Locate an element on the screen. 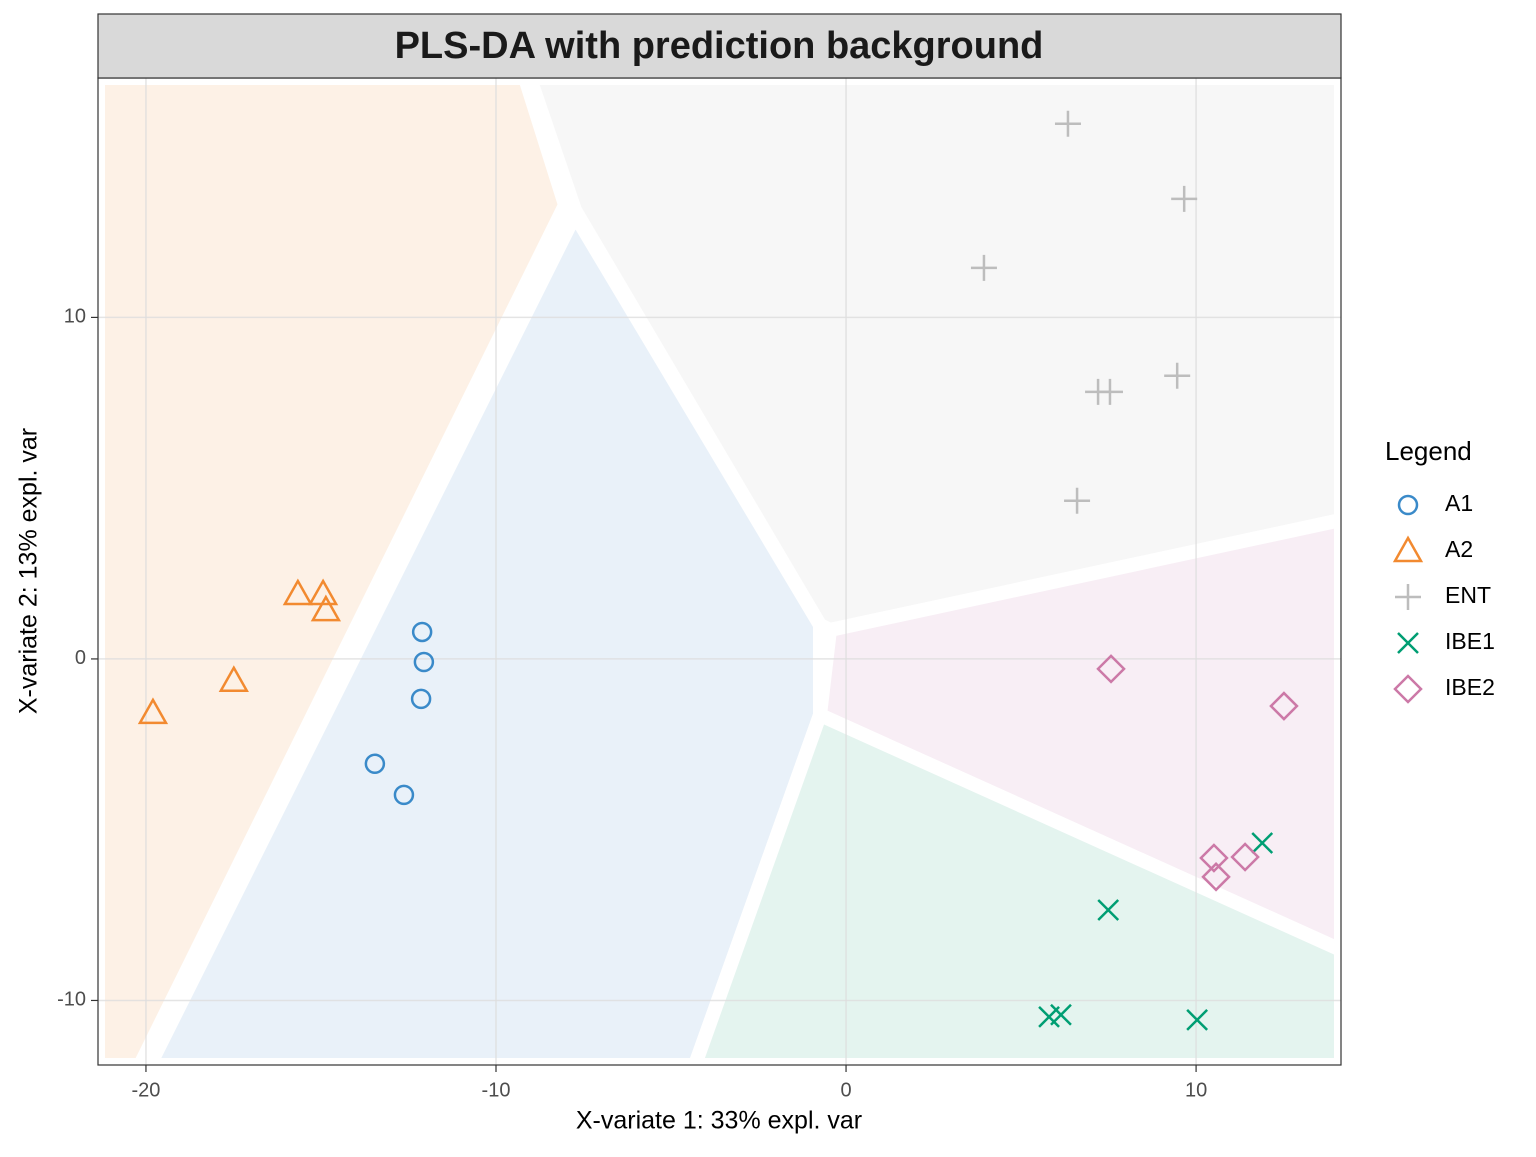 This screenshot has height=1157, width=1536. legend-label: IBE1 is located at coordinates (1470, 641).